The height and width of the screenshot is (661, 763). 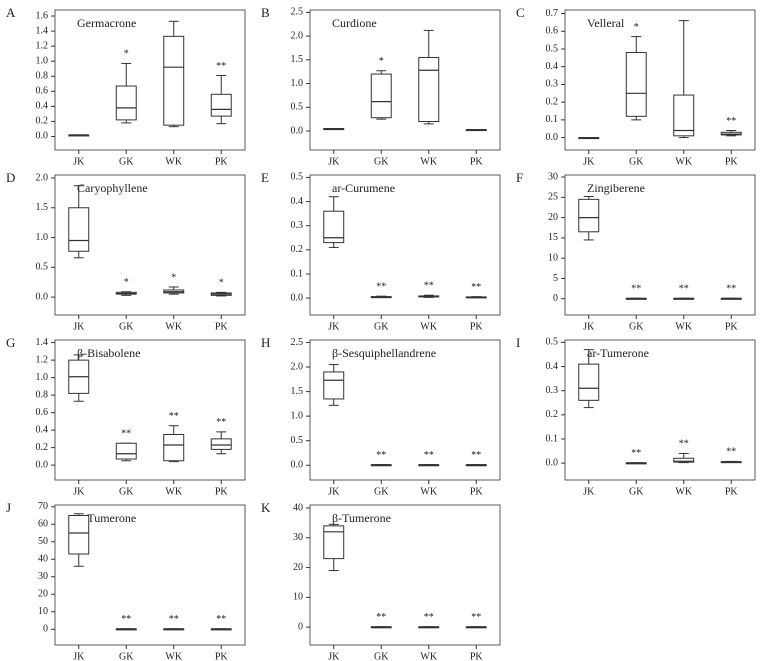 I want to click on y-tick-label: 40, so click(x=298, y=507).